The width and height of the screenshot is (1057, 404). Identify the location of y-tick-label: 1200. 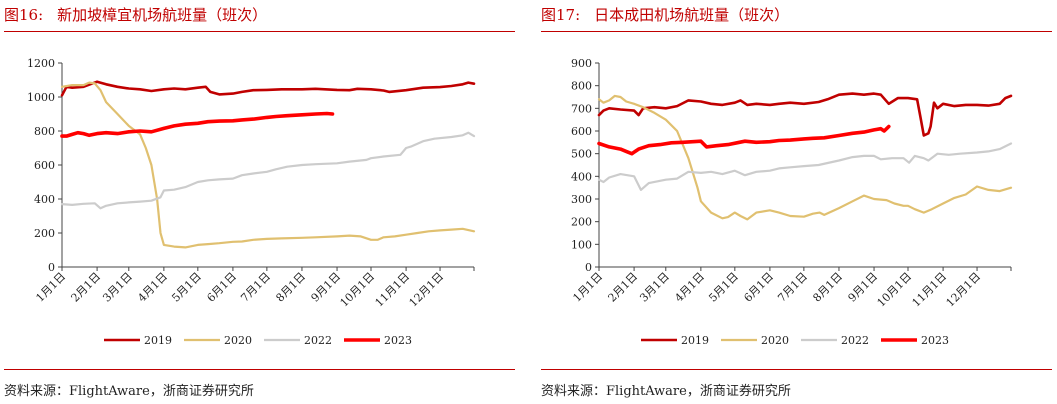
(41, 63).